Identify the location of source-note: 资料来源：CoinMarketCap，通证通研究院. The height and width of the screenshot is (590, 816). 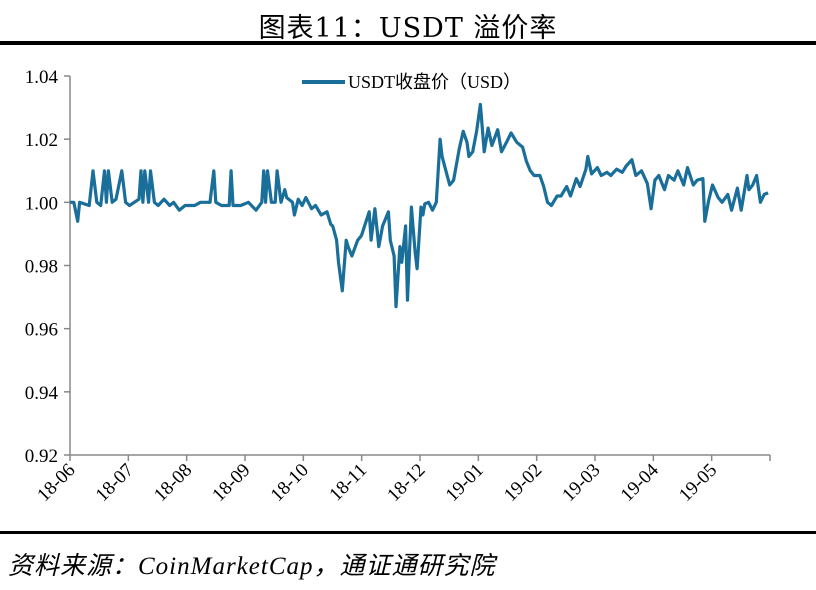
(252, 566).